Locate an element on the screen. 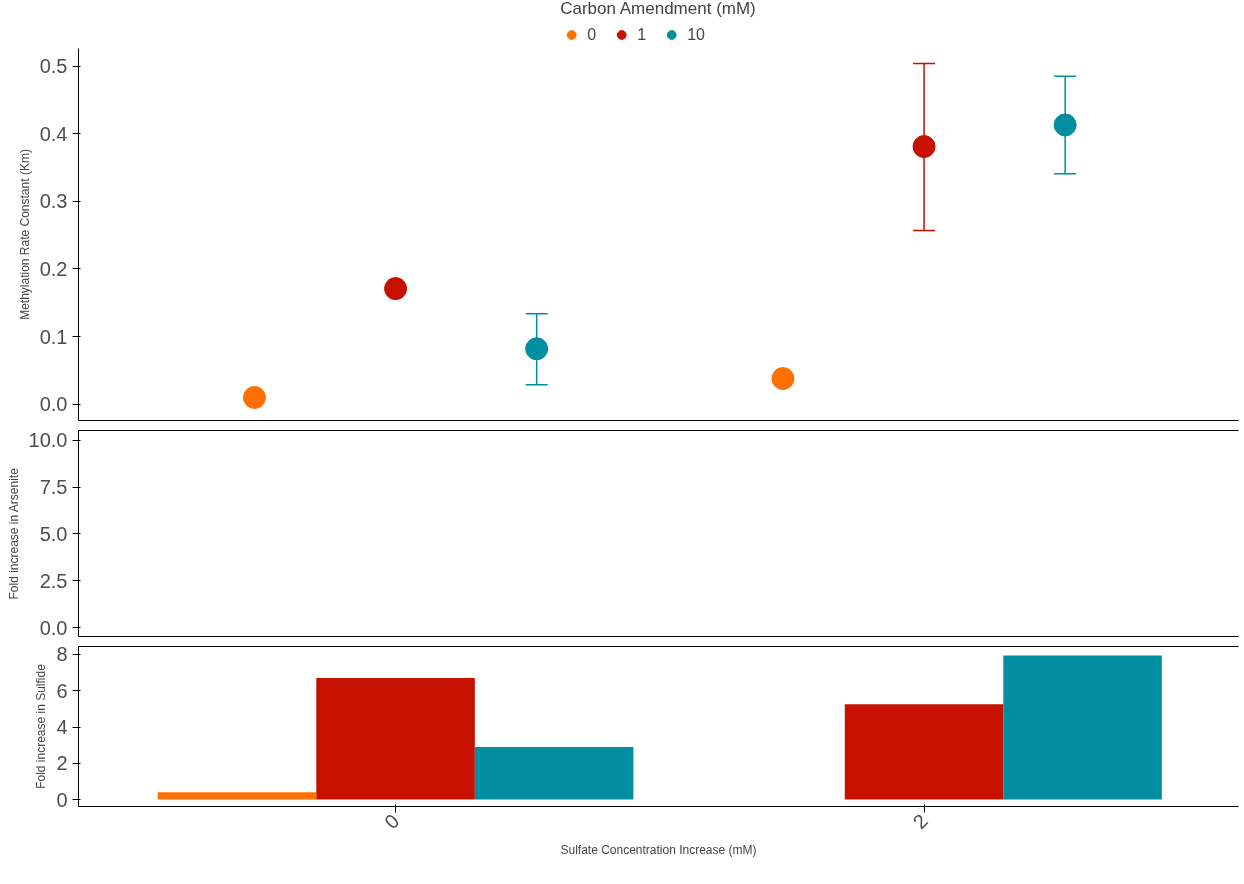  x-axis-title: Sulfate Concentration Increase (mM) is located at coordinates (658, 850).